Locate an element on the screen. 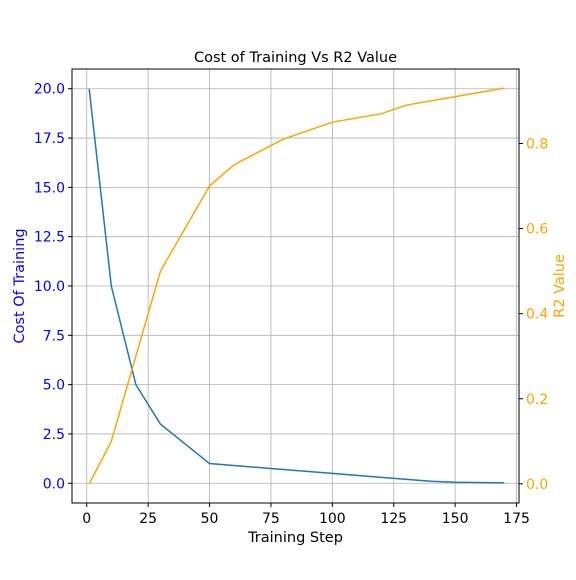 This screenshot has height=580, width=576. x-axis-ticks: 0 25 50 75 100 125 150 175 is located at coordinates (306, 515).